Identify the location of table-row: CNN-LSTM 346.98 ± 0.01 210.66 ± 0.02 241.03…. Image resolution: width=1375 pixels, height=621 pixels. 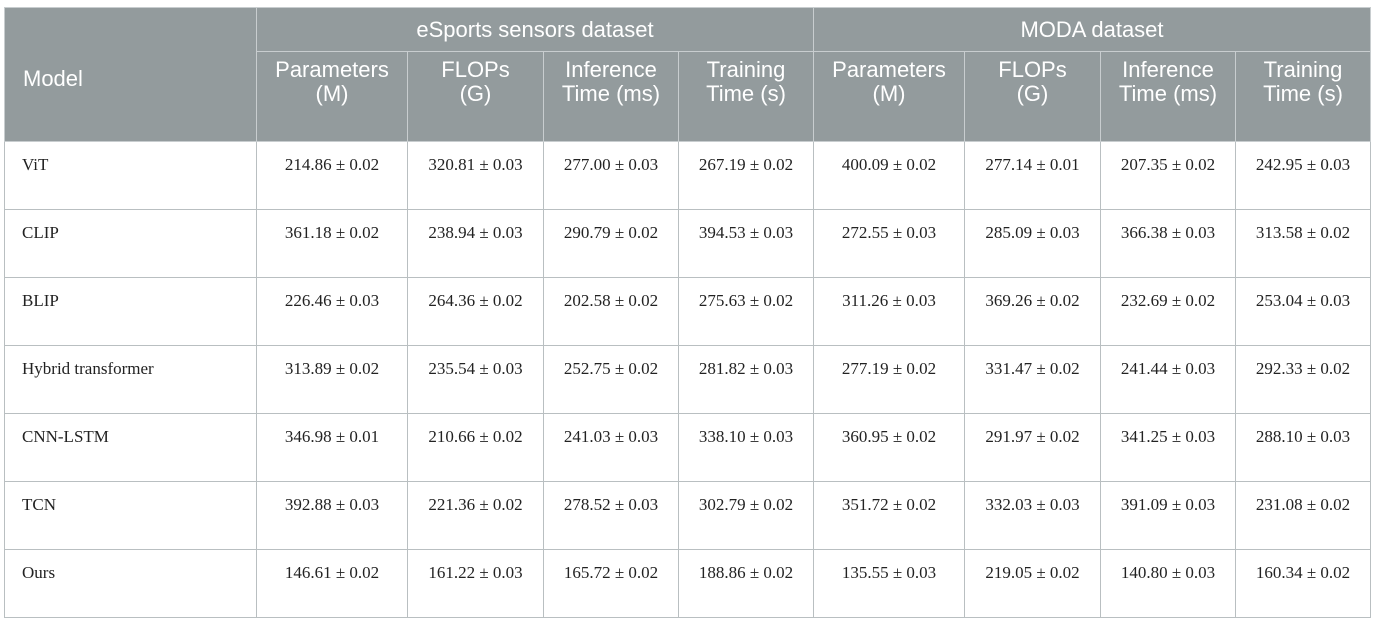
(688, 447).